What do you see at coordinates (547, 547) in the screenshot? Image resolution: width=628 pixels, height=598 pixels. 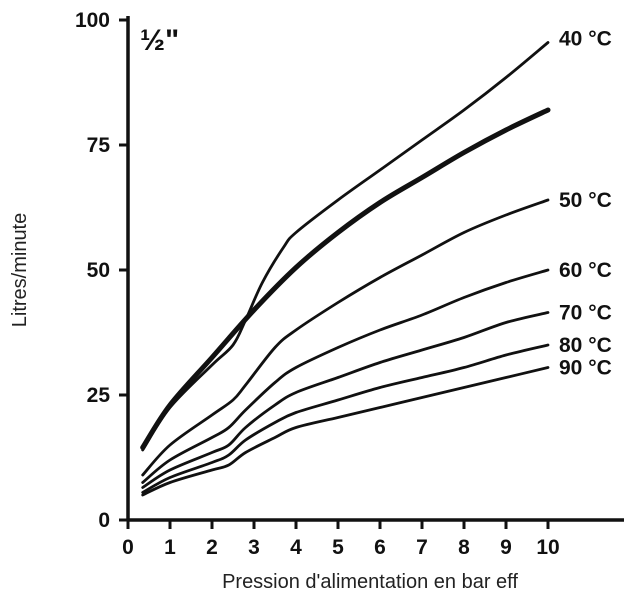 I see `x-tick-label: 10` at bounding box center [547, 547].